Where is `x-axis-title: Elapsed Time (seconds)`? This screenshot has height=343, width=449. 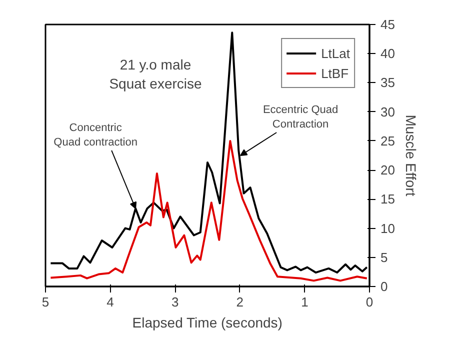 x-axis-title: Elapsed Time (seconds) is located at coordinates (207, 322).